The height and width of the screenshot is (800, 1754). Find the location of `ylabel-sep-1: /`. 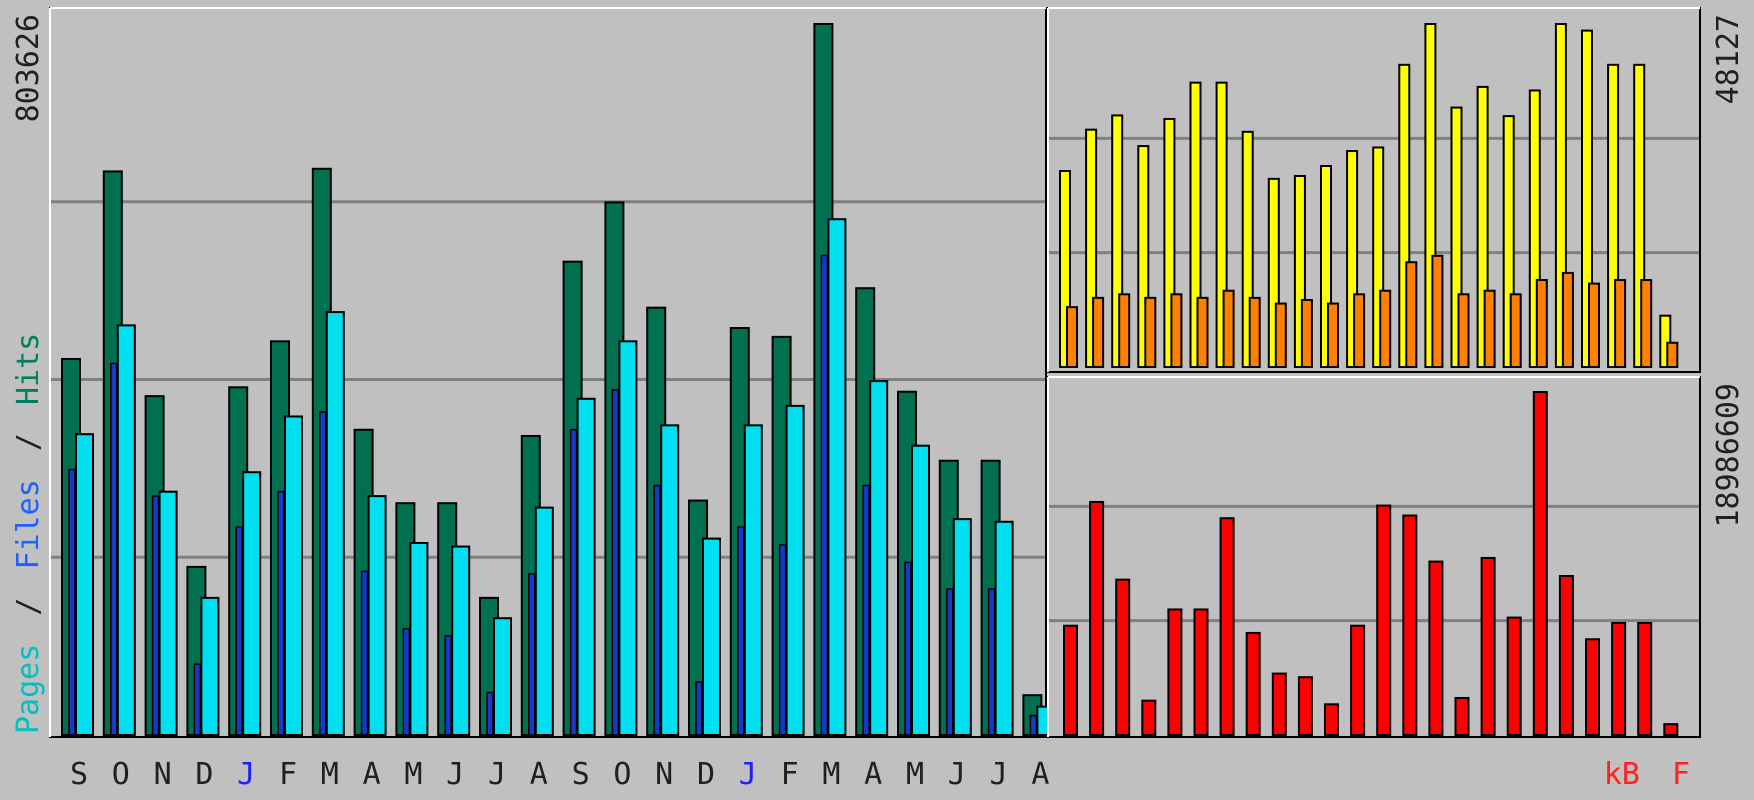

ylabel-sep-1: / is located at coordinates (28, 607).